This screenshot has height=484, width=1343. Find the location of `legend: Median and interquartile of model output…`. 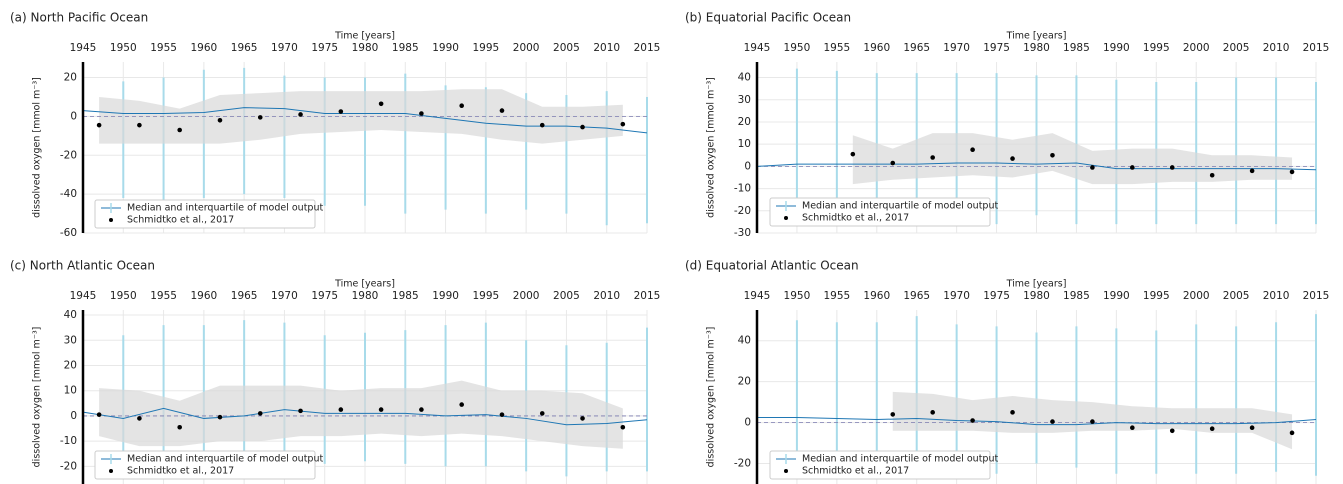

legend: Median and interquartile of model output… is located at coordinates (208, 465).